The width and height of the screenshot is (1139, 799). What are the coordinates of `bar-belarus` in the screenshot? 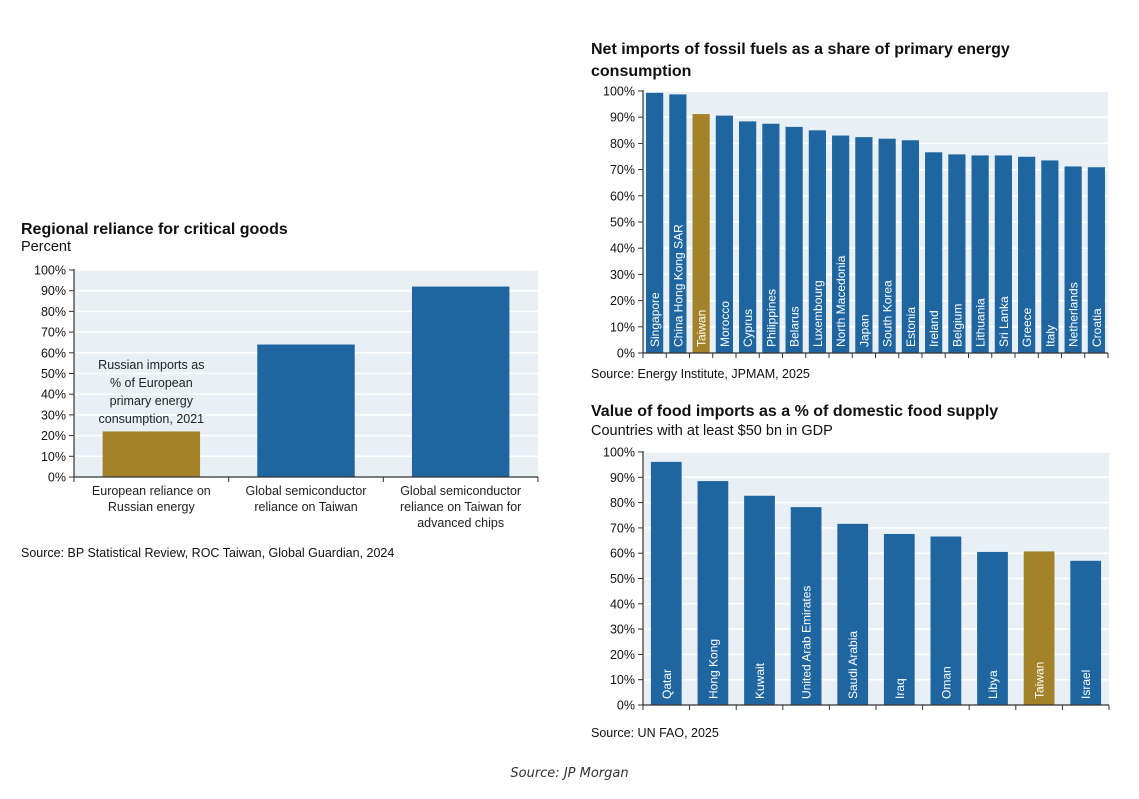 It's located at (794, 239).